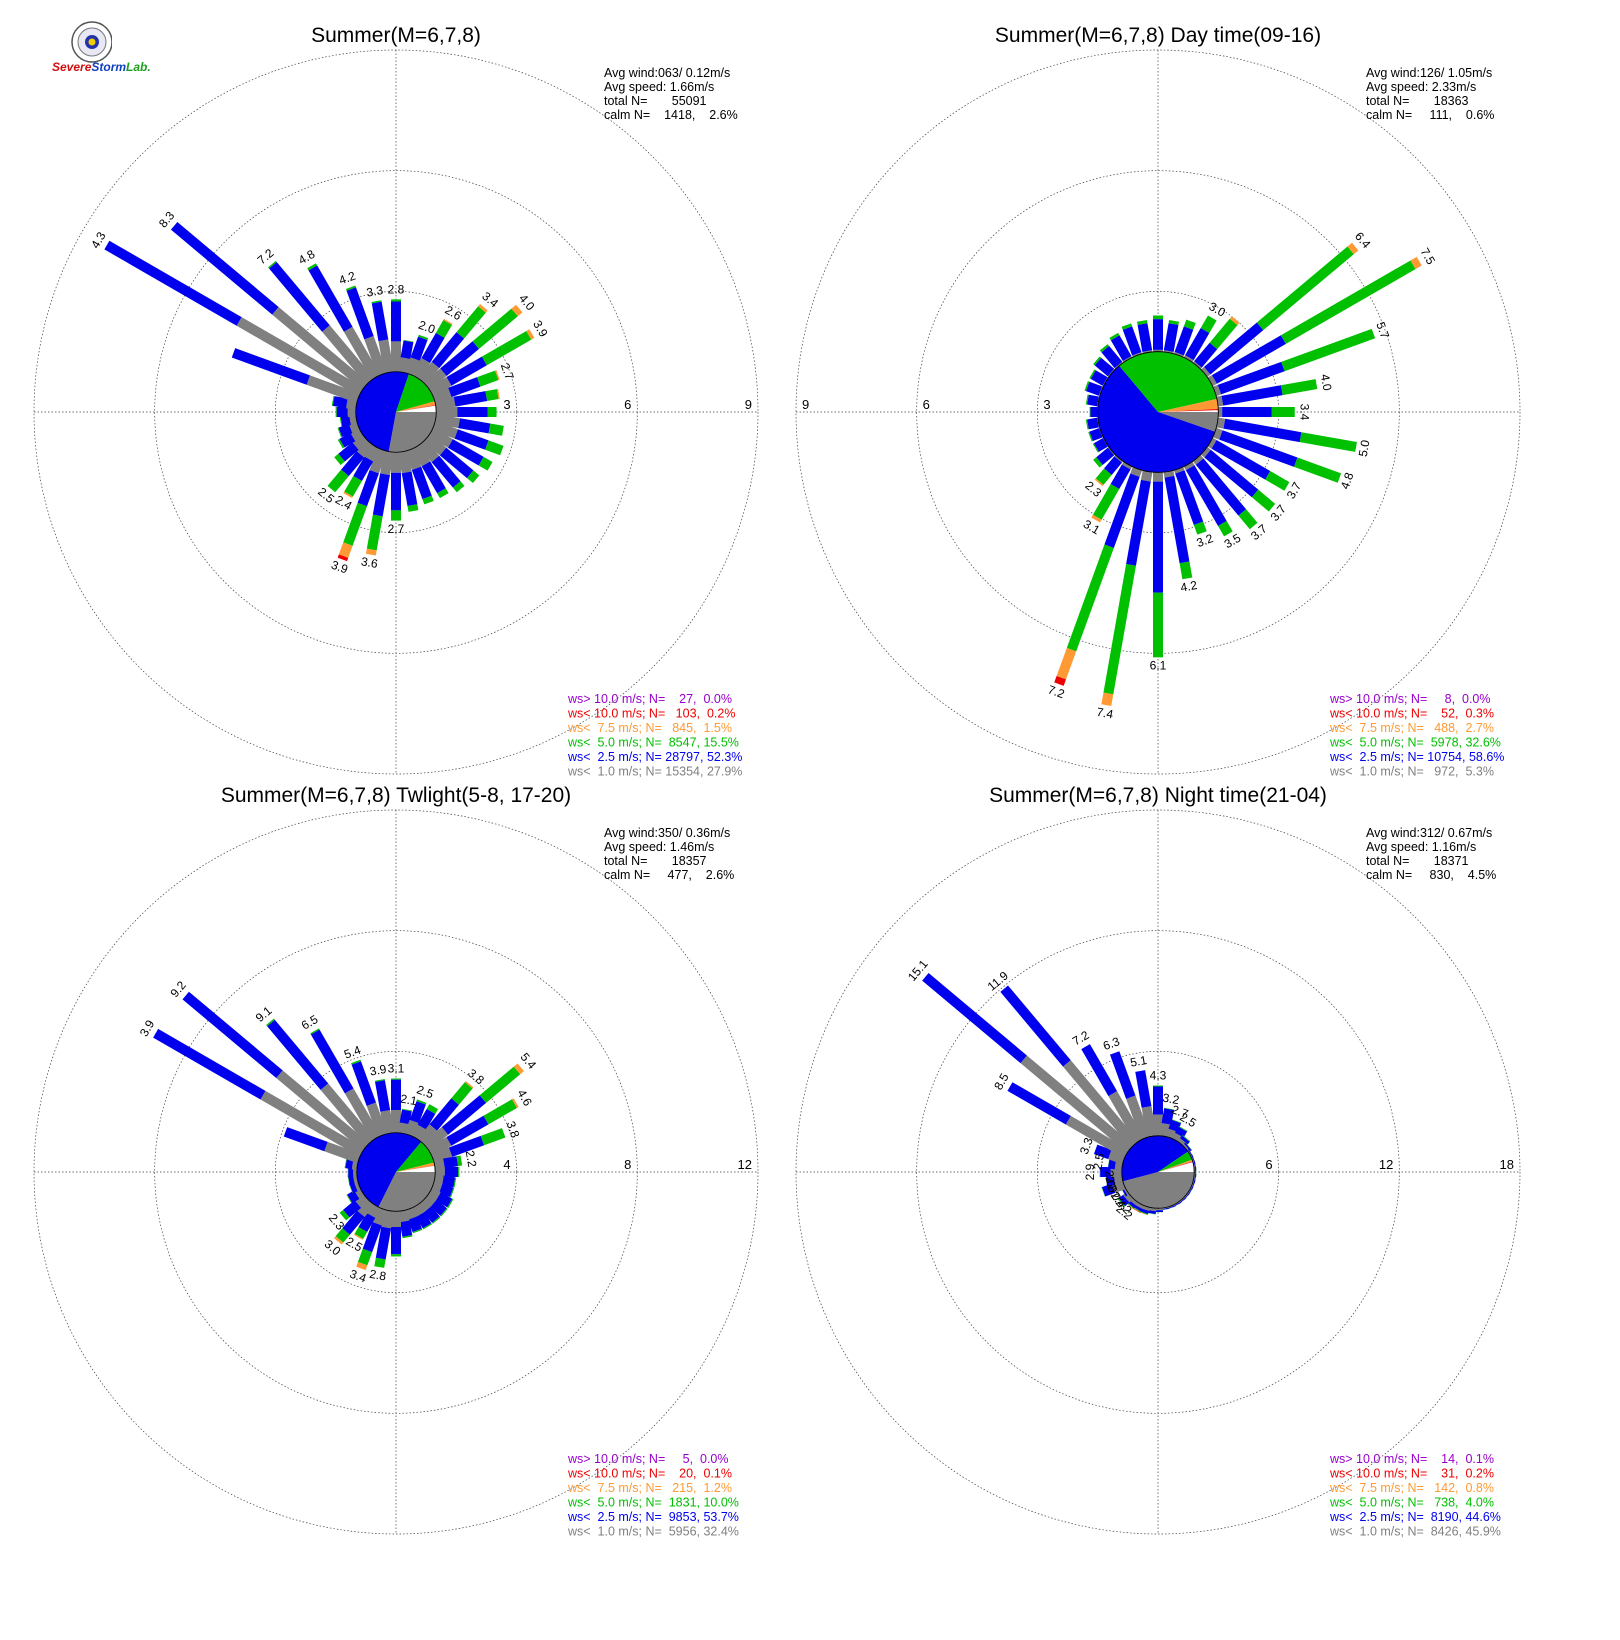  I want to click on bar-value-label: 3.4, so click(358, 1276).